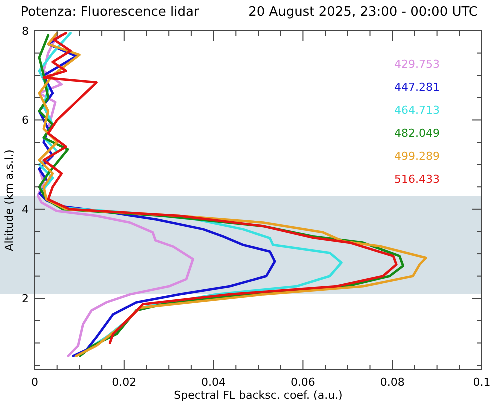 The image size is (500, 418). What do you see at coordinates (303, 382) in the screenshot?
I see `x-tick-label: 0.06` at bounding box center [303, 382].